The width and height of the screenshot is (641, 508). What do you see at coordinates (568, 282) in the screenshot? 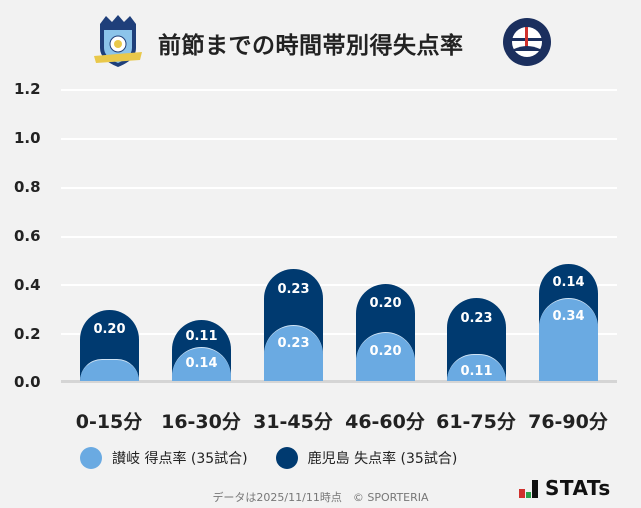
I see `bar-label-conceded: 0.14` at bounding box center [568, 282].